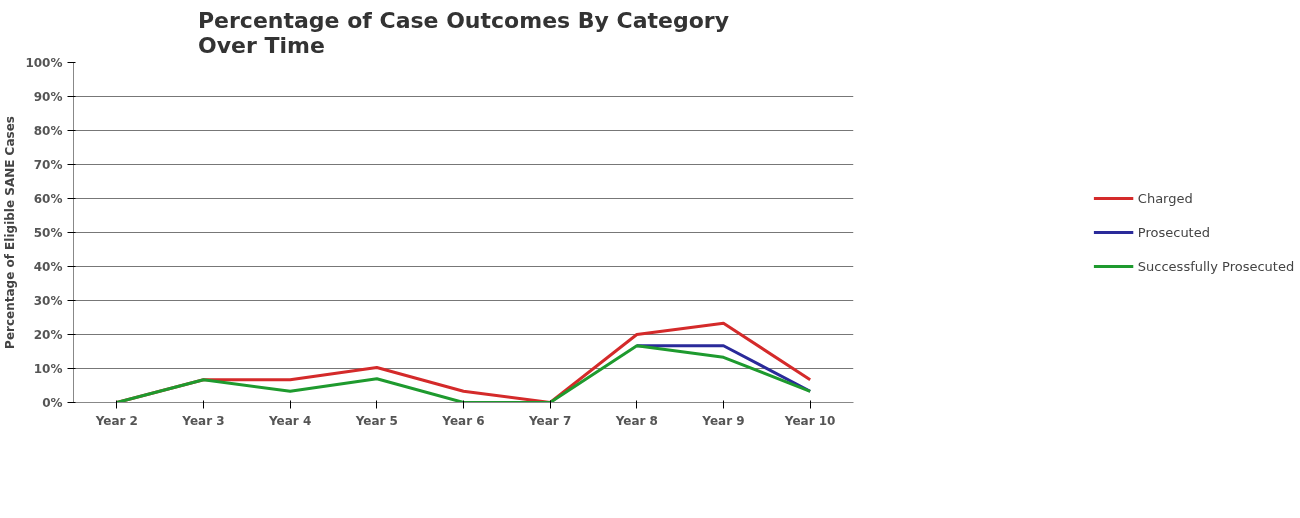  Describe the element at coordinates (1165, 198) in the screenshot. I see `legend-label: Charged` at that location.